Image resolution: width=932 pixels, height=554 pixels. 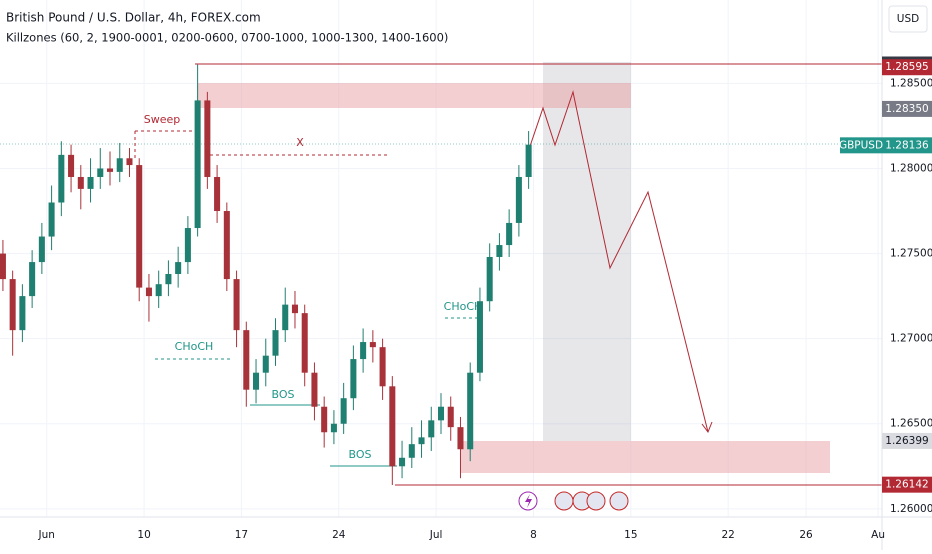 I want to click on price-marker-label: 1.28136, so click(x=907, y=145).